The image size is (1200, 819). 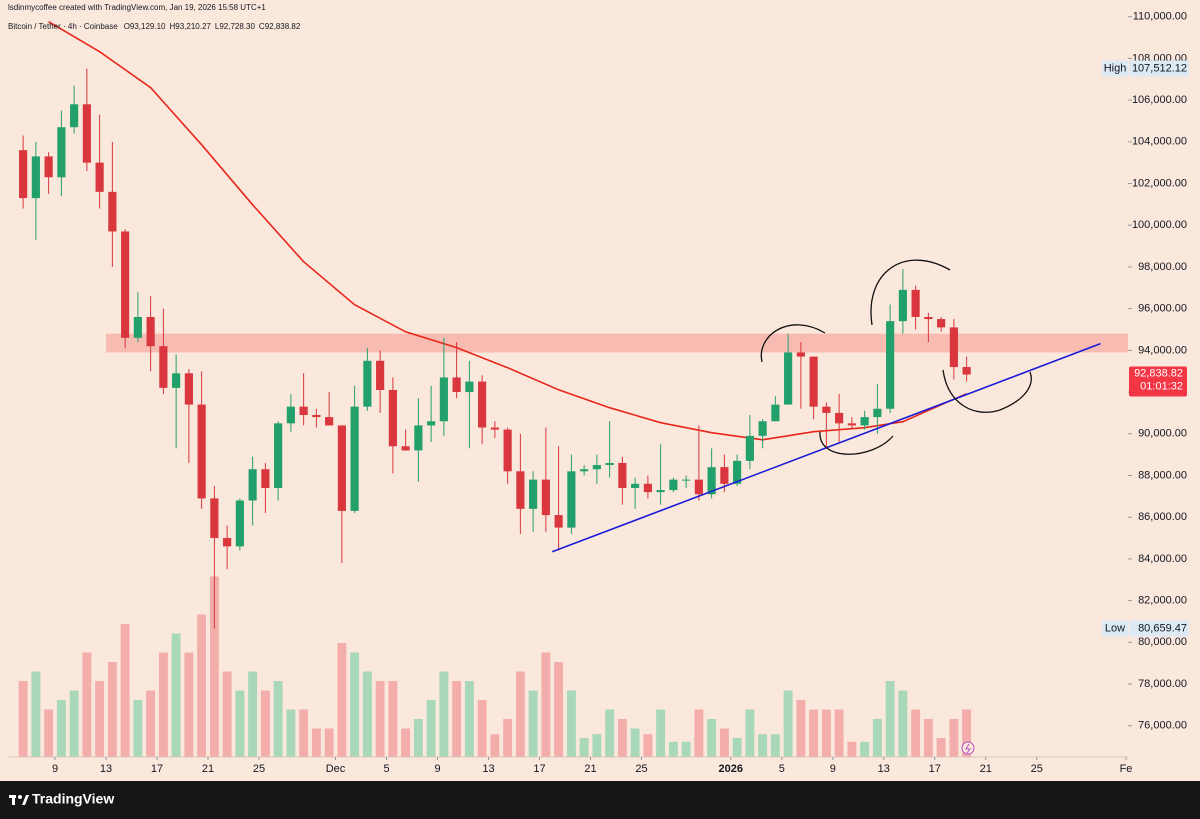 I want to click on y-tick-label: 96,000.00, so click(x=1162, y=309).